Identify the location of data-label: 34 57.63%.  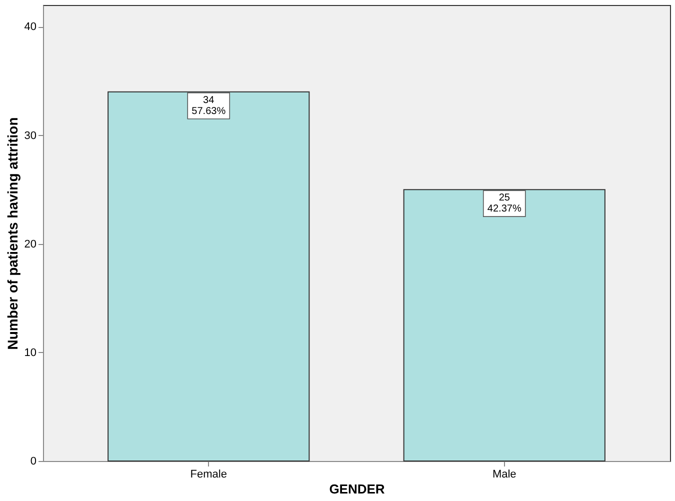
(209, 105).